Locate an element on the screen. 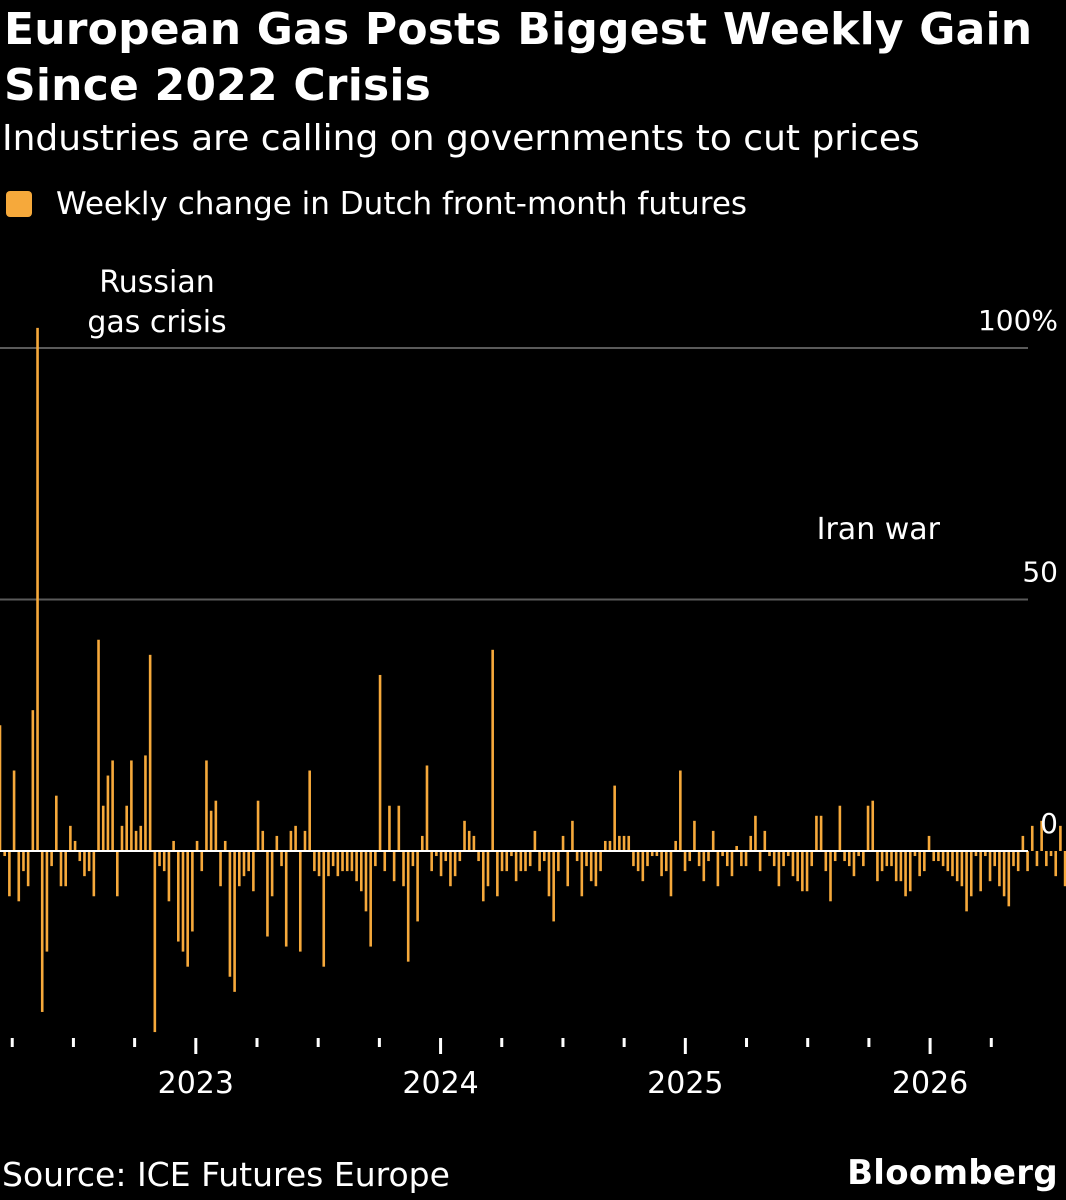 Image resolution: width=1066 pixels, height=1200 pixels. annotation-russian-gas-crisis: gas crisis is located at coordinates (156, 322).